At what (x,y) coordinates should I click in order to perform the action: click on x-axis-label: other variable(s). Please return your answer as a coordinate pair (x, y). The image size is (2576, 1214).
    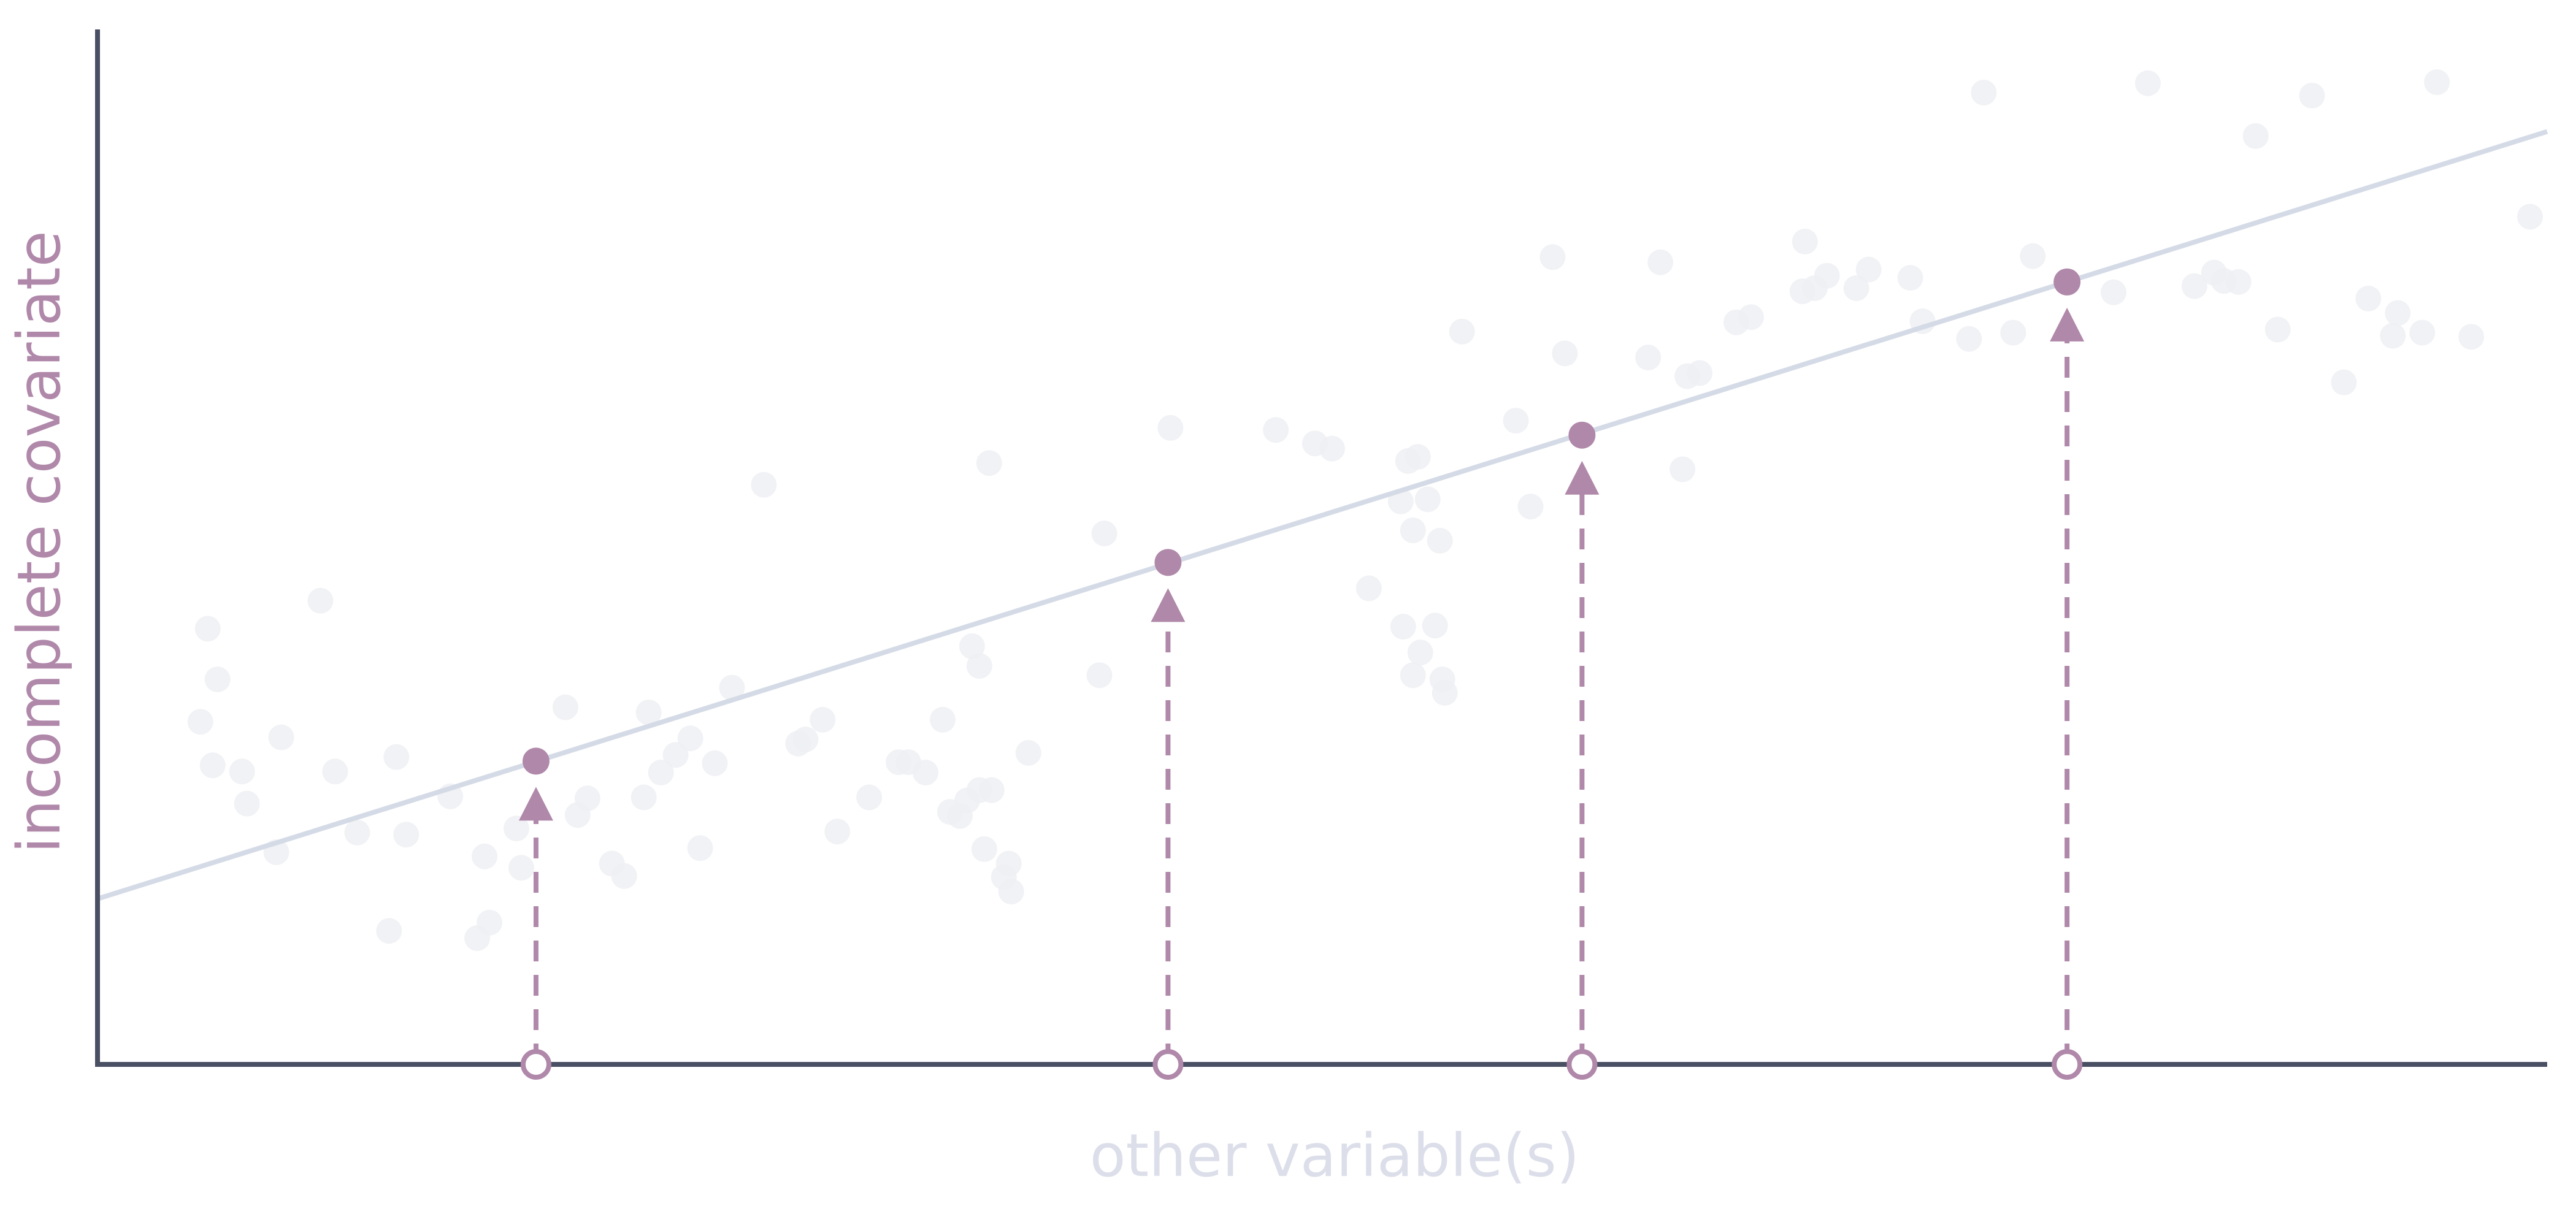
    Looking at the image, I should click on (1334, 1155).